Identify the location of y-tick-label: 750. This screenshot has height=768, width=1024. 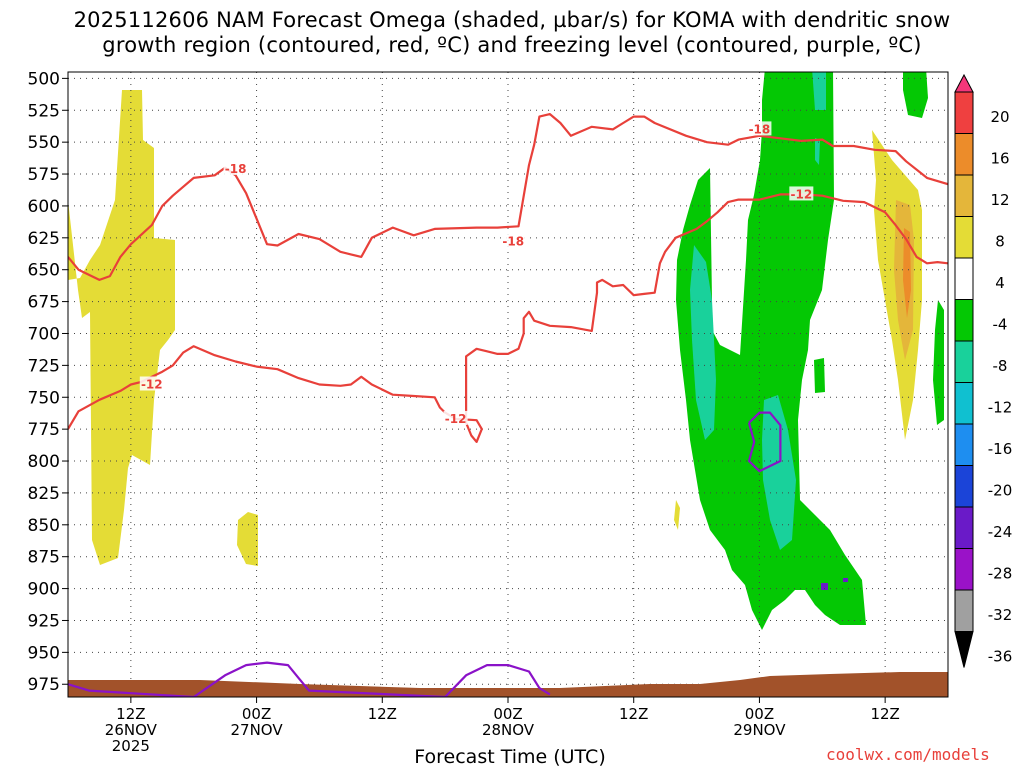
(44, 398).